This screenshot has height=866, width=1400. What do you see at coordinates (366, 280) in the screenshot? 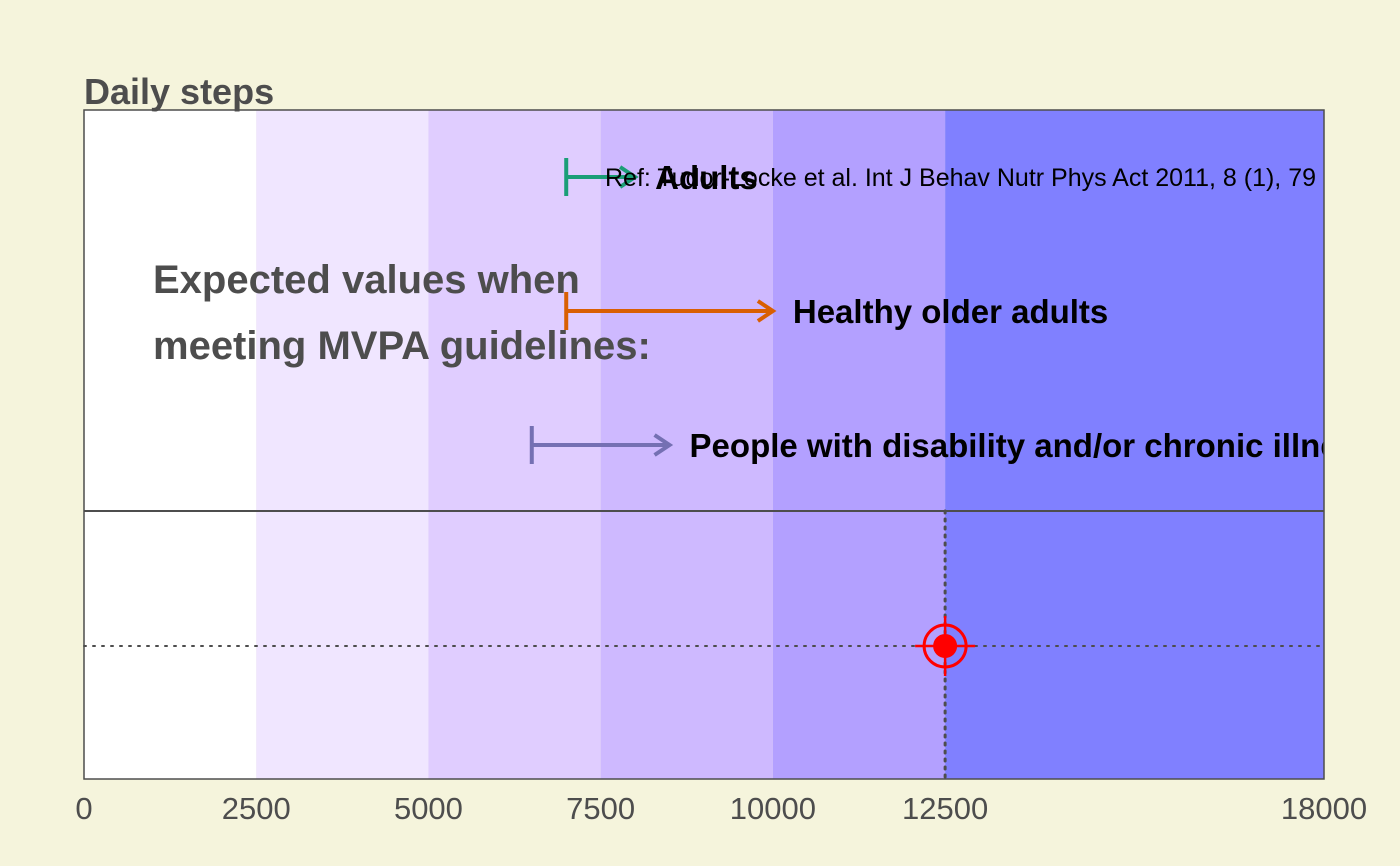
I see `lead-text-line-0: Expected values when` at bounding box center [366, 280].